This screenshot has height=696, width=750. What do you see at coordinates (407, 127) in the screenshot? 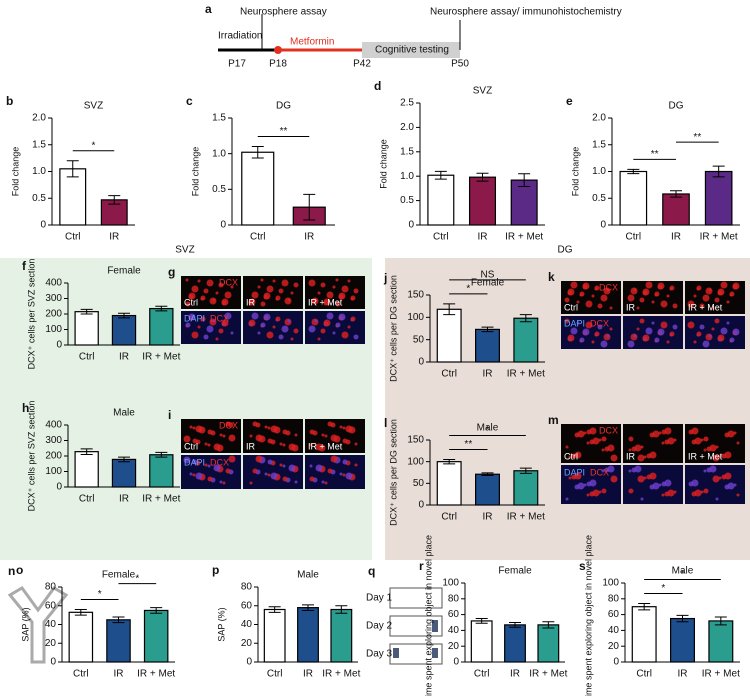
I see `y-tick-label: 2.0` at bounding box center [407, 127].